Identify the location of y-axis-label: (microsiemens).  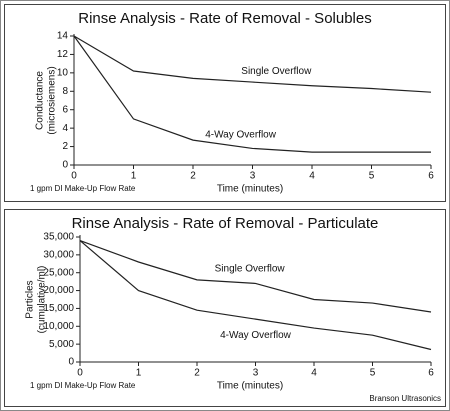
(52, 100).